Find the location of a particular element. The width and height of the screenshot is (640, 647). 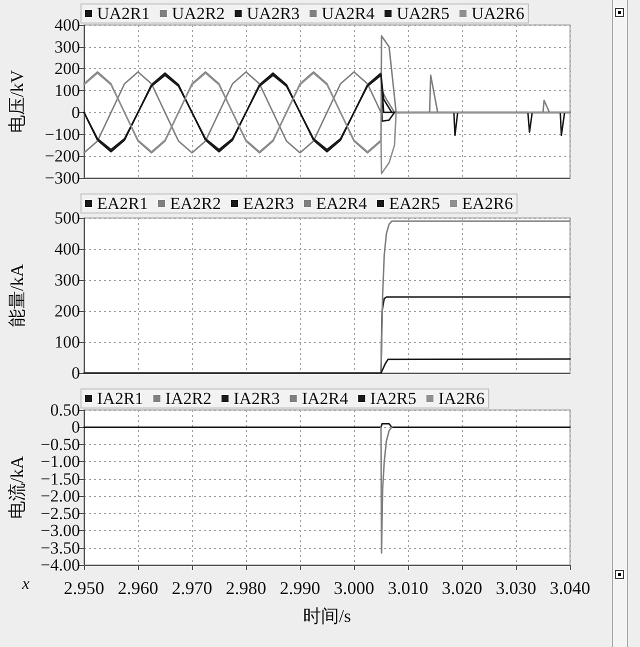

legend-label: UA2R4 is located at coordinates (349, 13).